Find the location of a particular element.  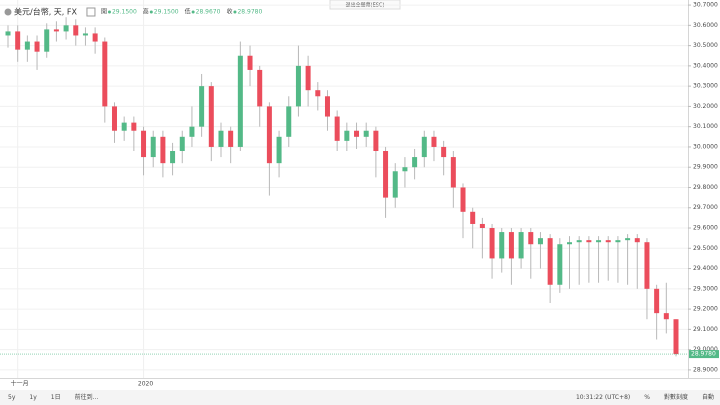

y-tick-label: 28.9000 is located at coordinates (705, 369).